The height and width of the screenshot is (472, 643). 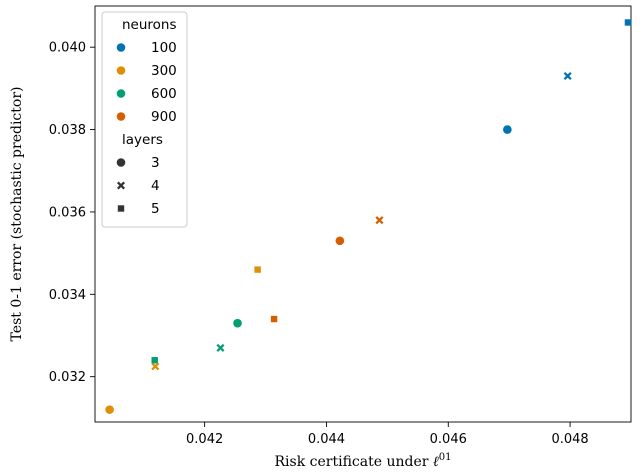 I want to click on y-tick-label: 0.034, so click(x=67, y=295).